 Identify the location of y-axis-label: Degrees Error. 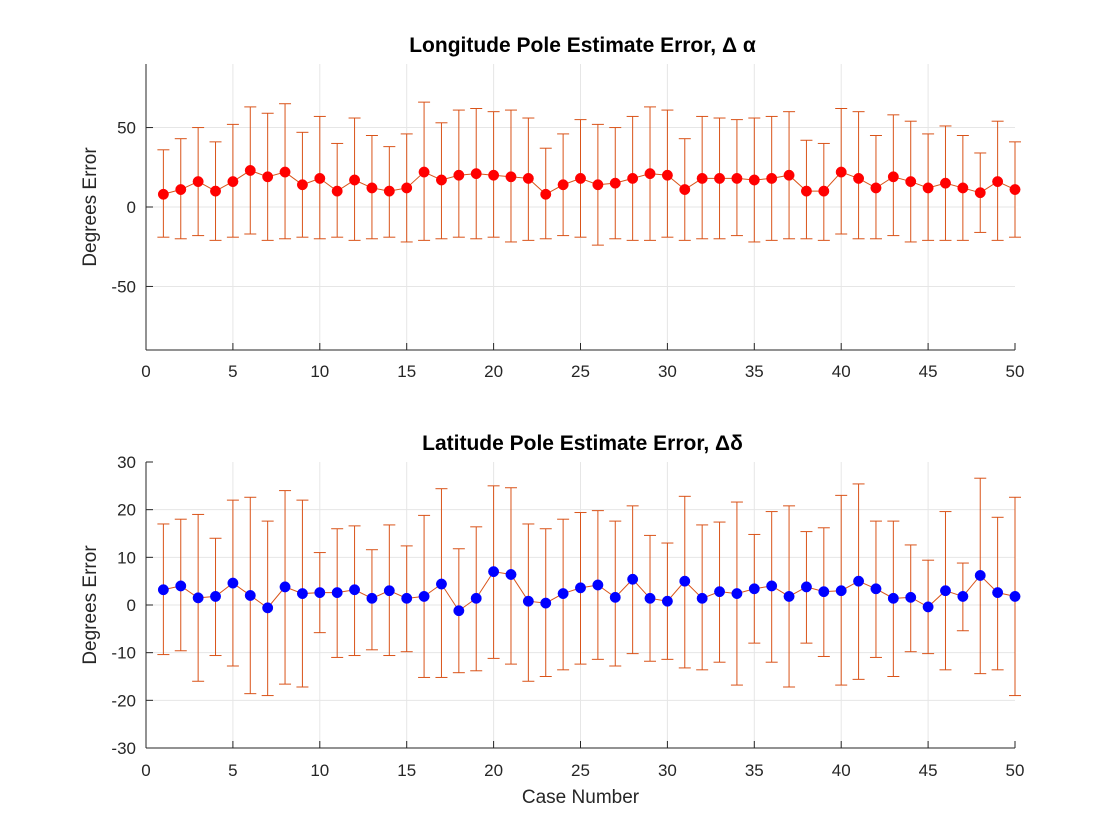
(90, 605).